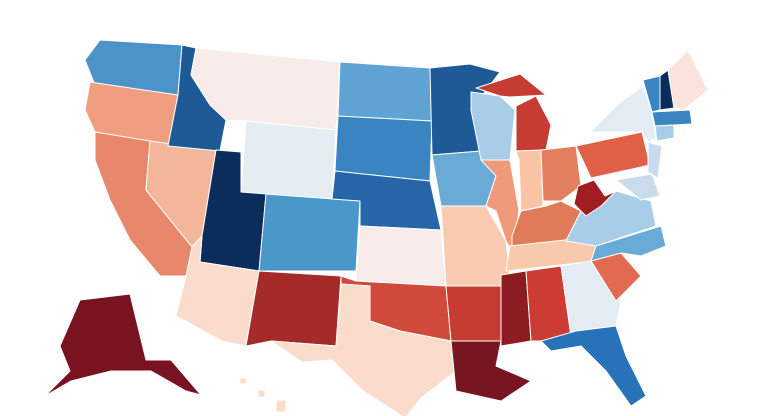  Describe the element at coordinates (500, 205) in the screenshot. I see `state-il` at that location.